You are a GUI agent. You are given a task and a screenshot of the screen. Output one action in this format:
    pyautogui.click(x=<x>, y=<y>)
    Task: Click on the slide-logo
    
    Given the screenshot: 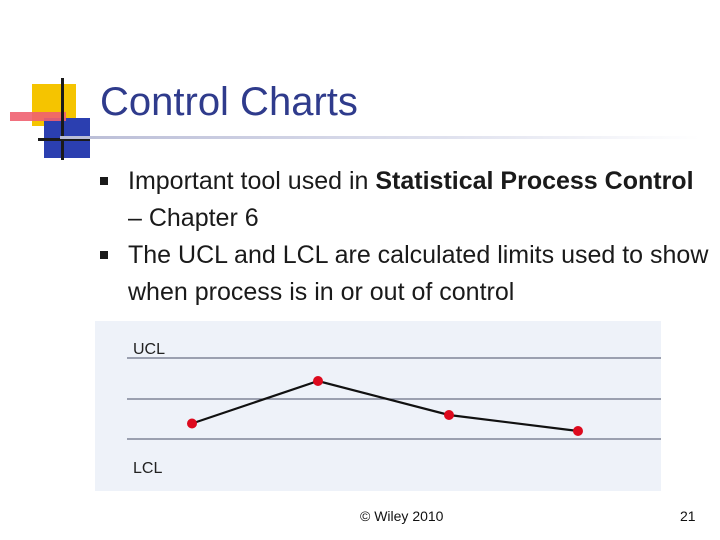 What is the action you would take?
    pyautogui.click(x=50, y=119)
    